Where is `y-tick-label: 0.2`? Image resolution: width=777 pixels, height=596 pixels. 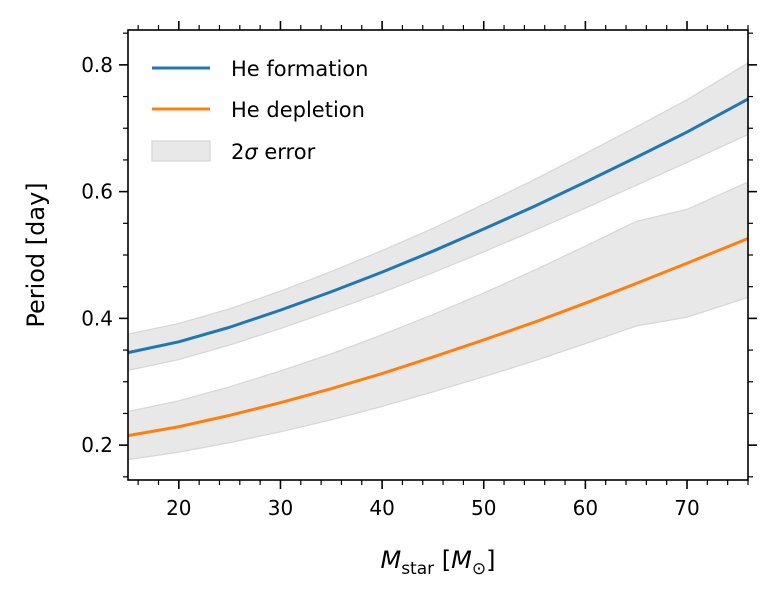
y-tick-label: 0.2 is located at coordinates (97, 445).